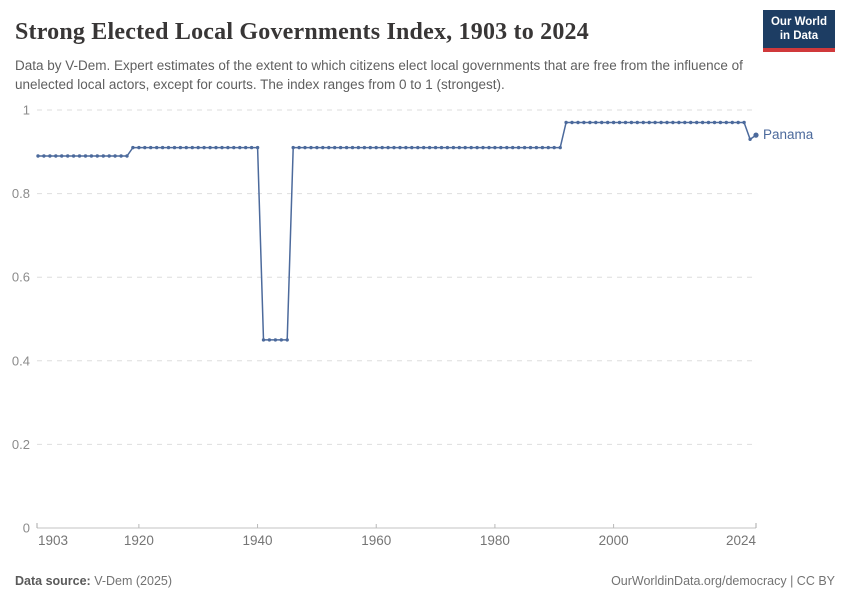 The image size is (850, 600). Describe the element at coordinates (723, 581) in the screenshot. I see `footer-link: OurWorldinData.org/democracy | CC BY` at that location.